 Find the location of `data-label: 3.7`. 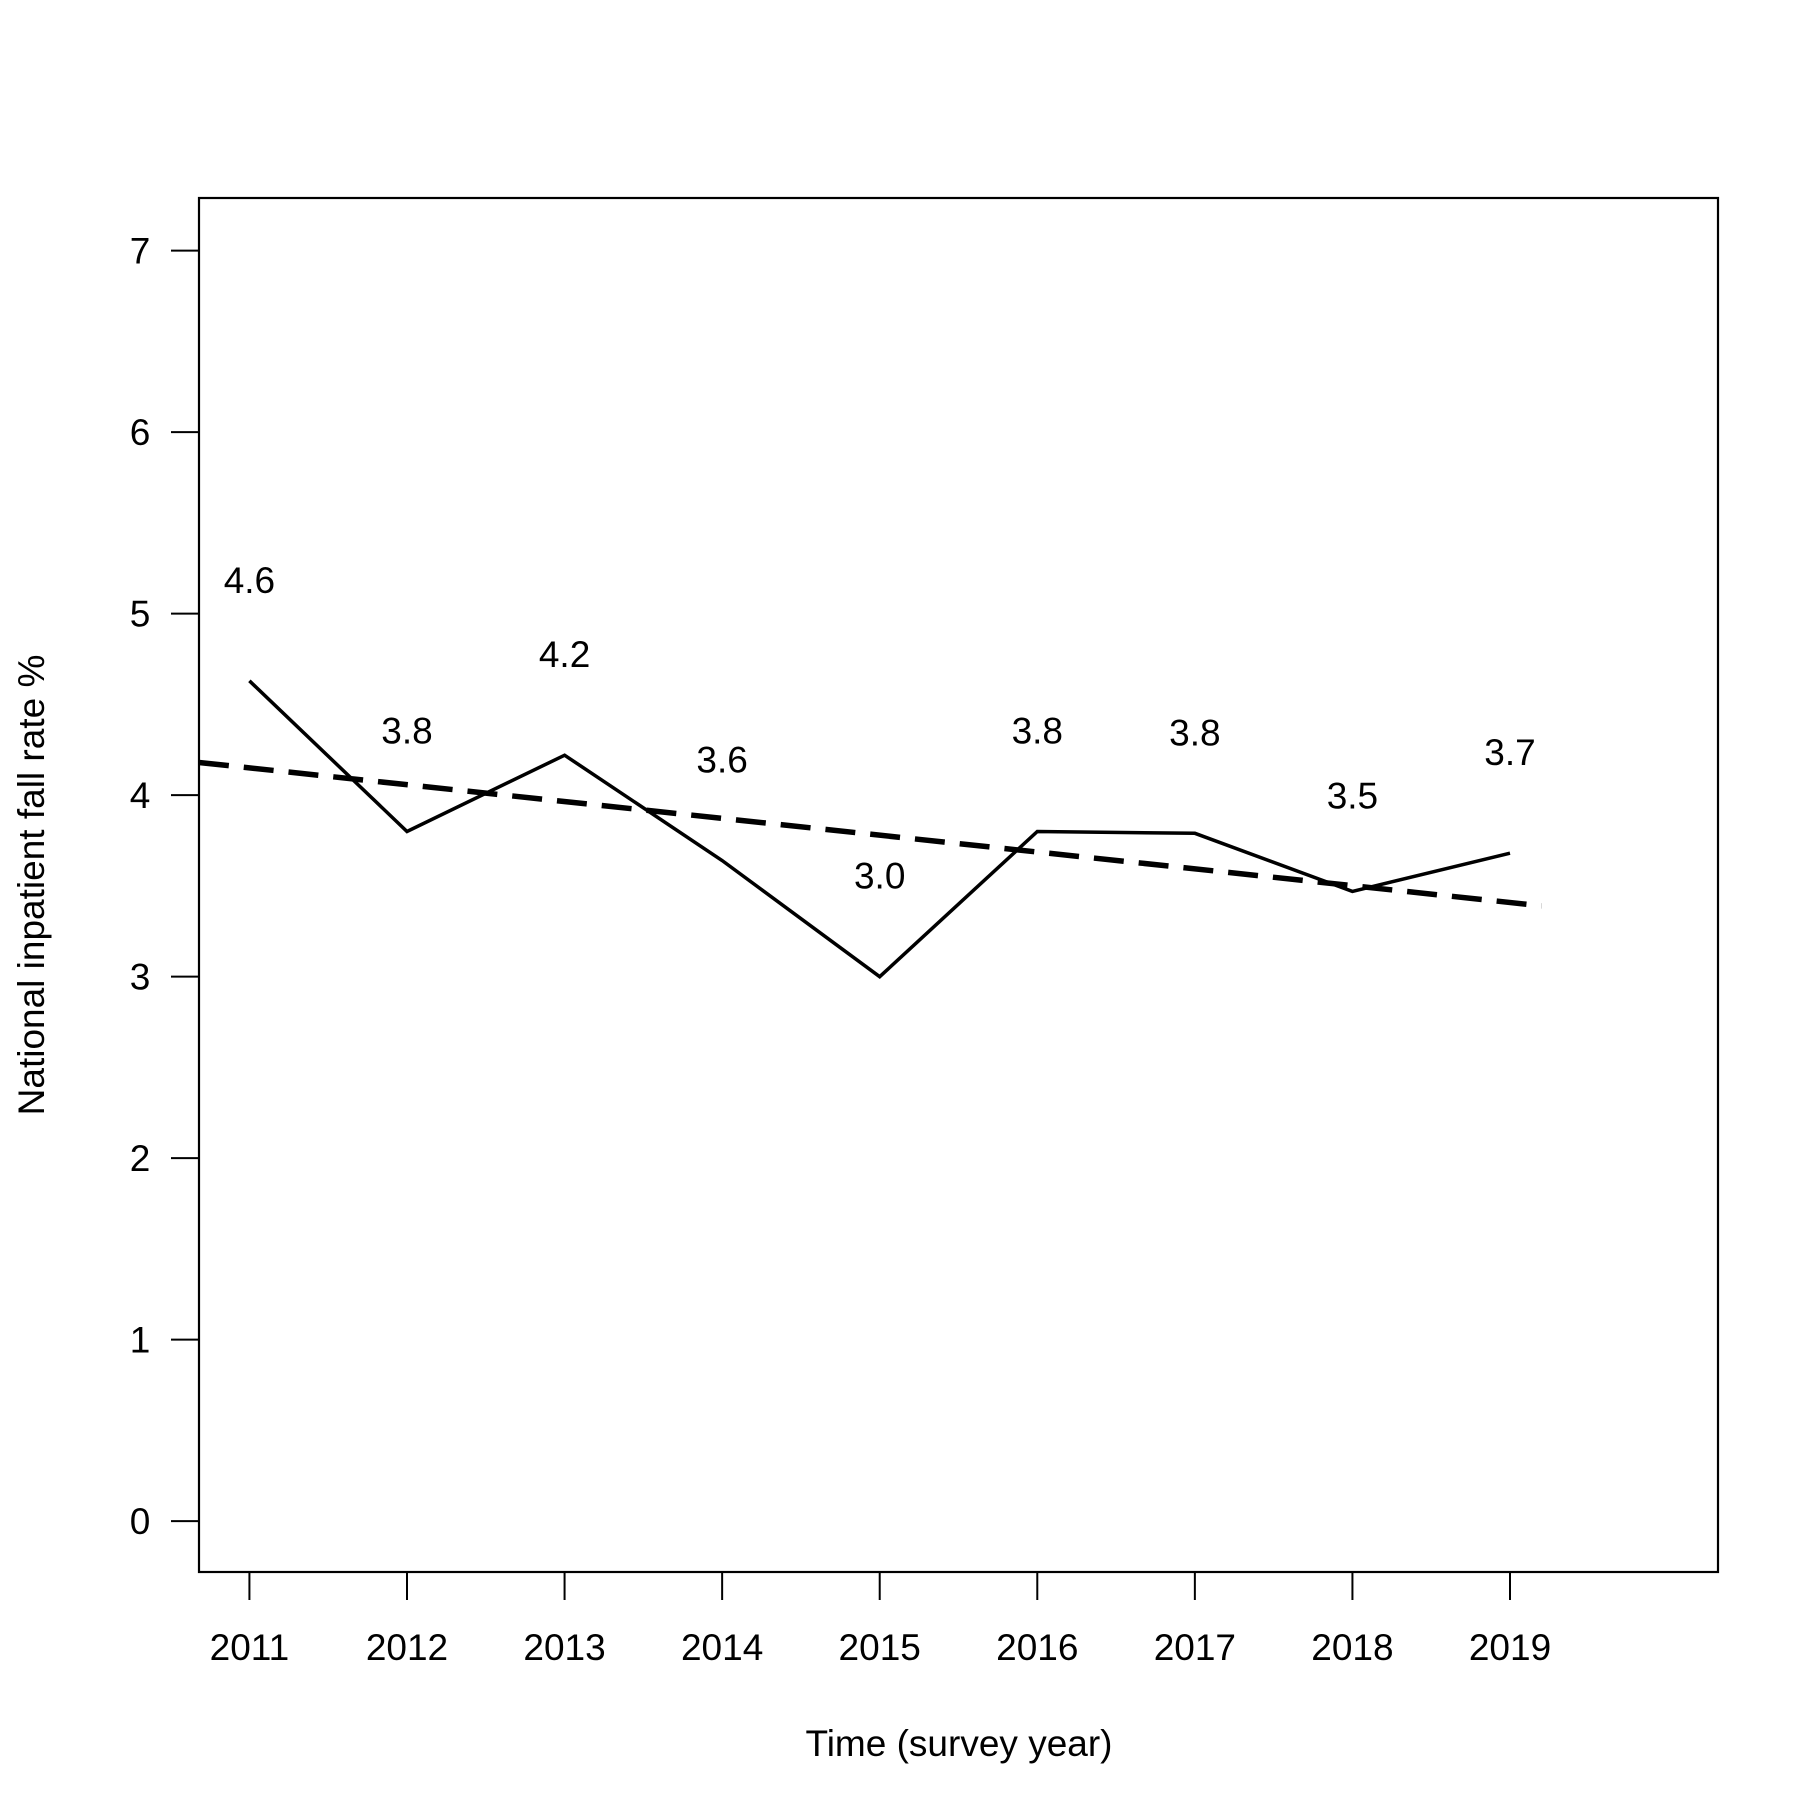

data-label: 3.7 is located at coordinates (1509, 752).